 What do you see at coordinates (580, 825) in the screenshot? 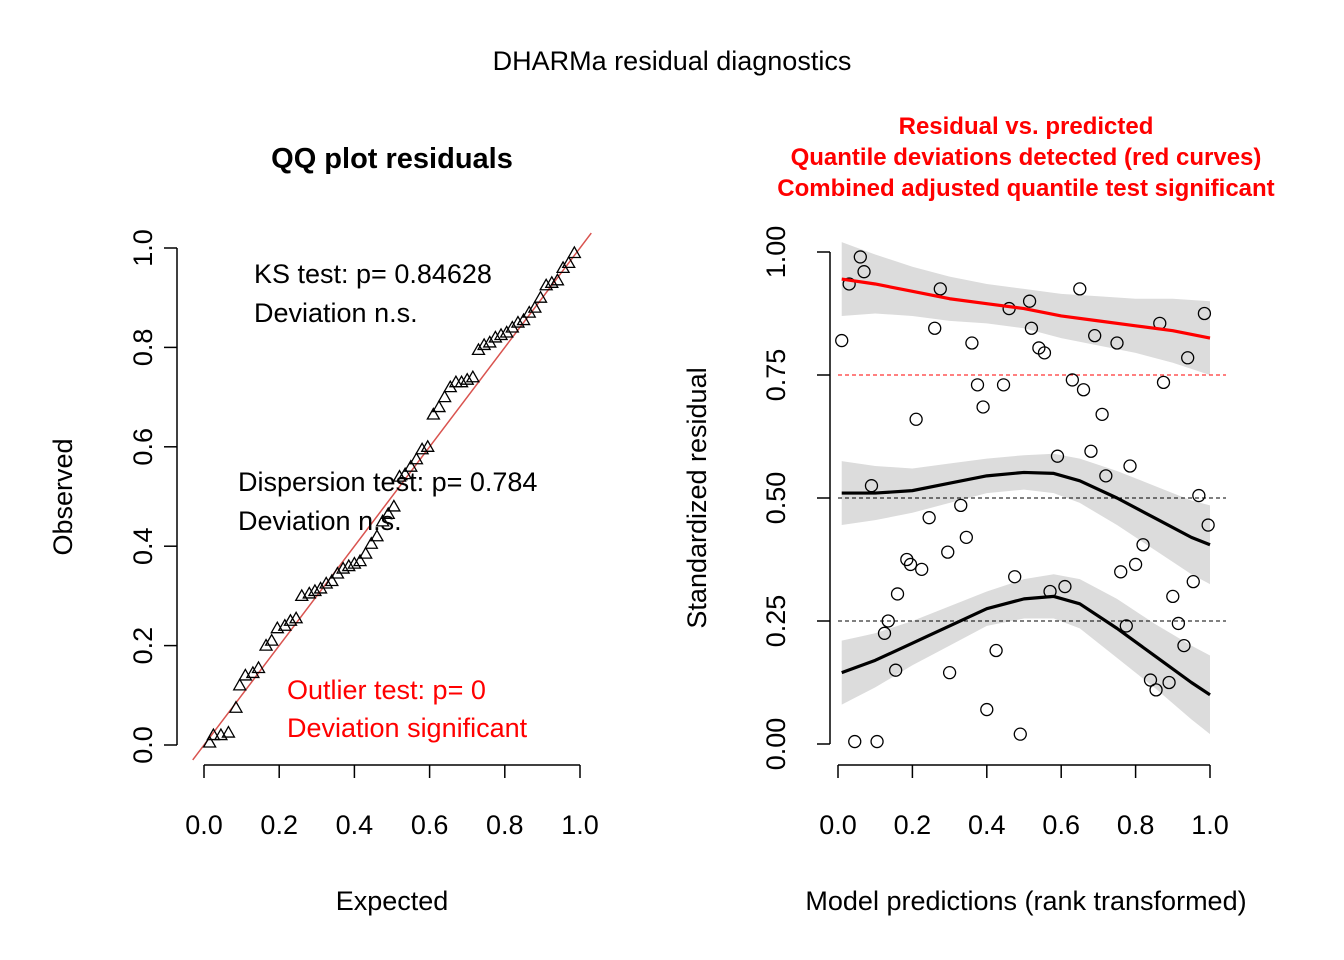
I see `qq-x-tick-label: 1.0` at bounding box center [580, 825].